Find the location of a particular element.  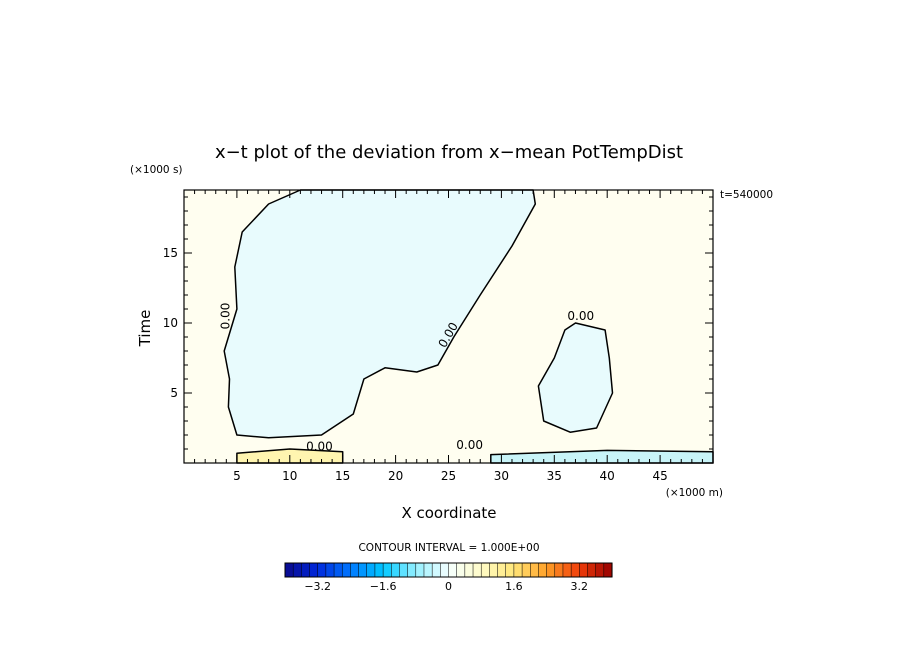

y-tick-label: 15 is located at coordinates (170, 253).